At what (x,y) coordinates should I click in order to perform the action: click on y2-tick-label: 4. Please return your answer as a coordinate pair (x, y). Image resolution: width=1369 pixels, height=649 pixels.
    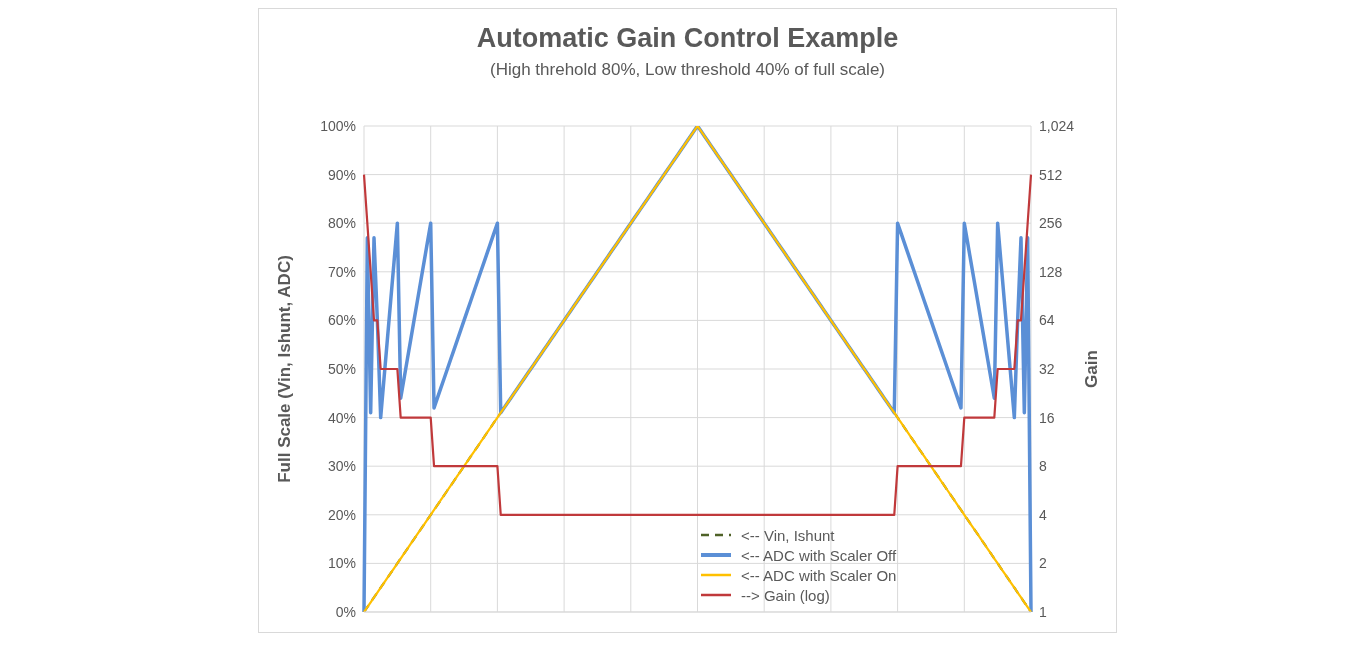
    Looking at the image, I should click on (1043, 514).